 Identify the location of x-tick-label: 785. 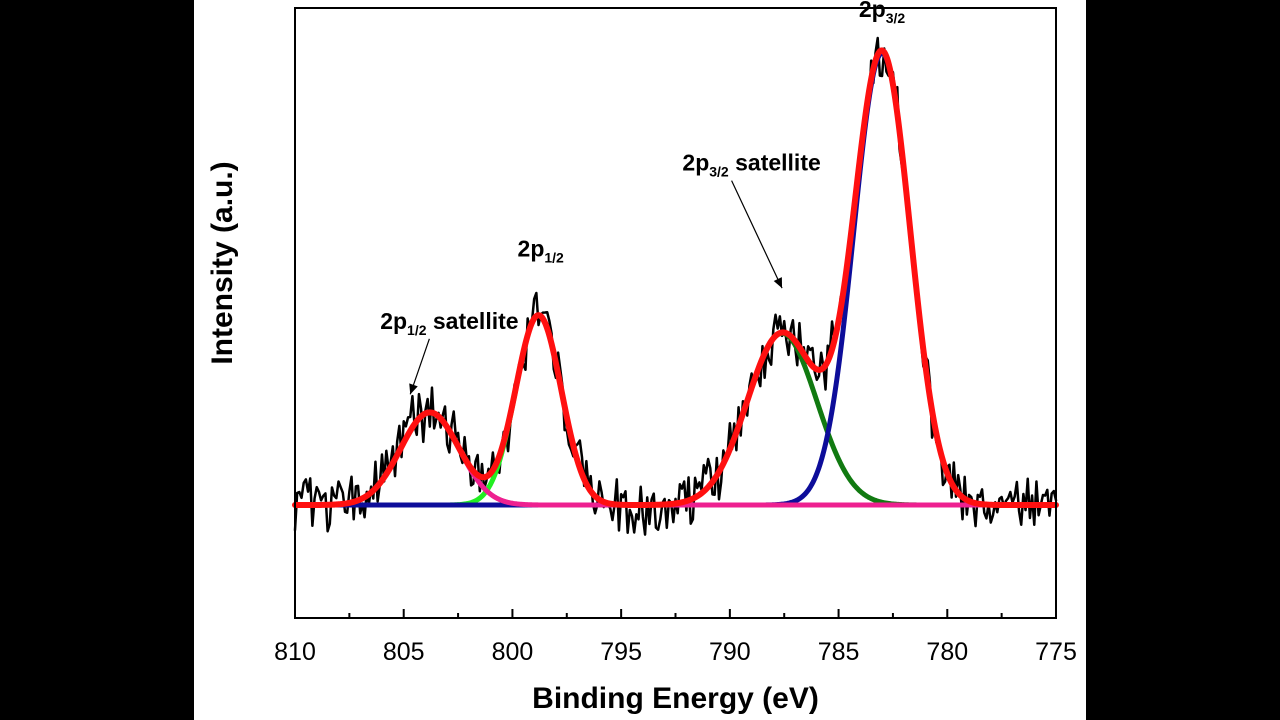
(839, 652).